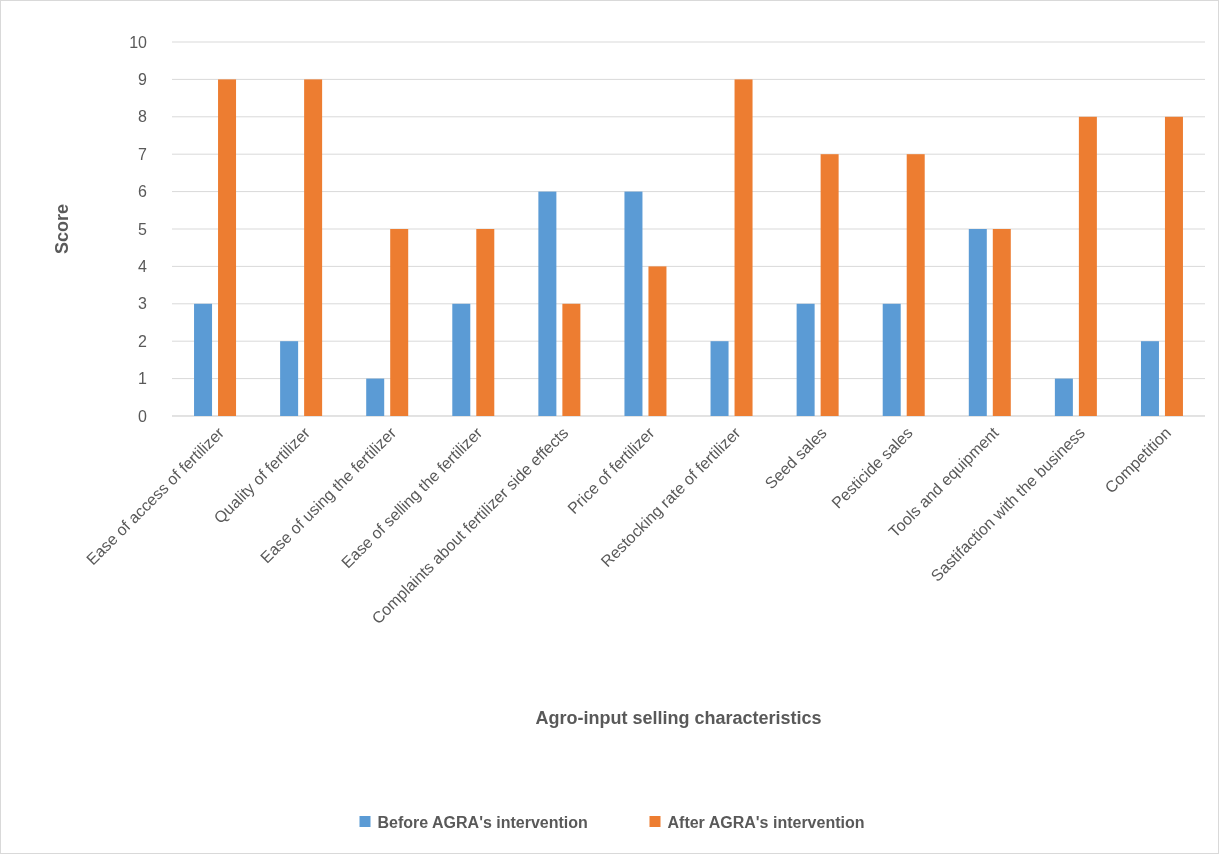 This screenshot has width=1219, height=854. I want to click on y-tick-label: 2, so click(143, 341).